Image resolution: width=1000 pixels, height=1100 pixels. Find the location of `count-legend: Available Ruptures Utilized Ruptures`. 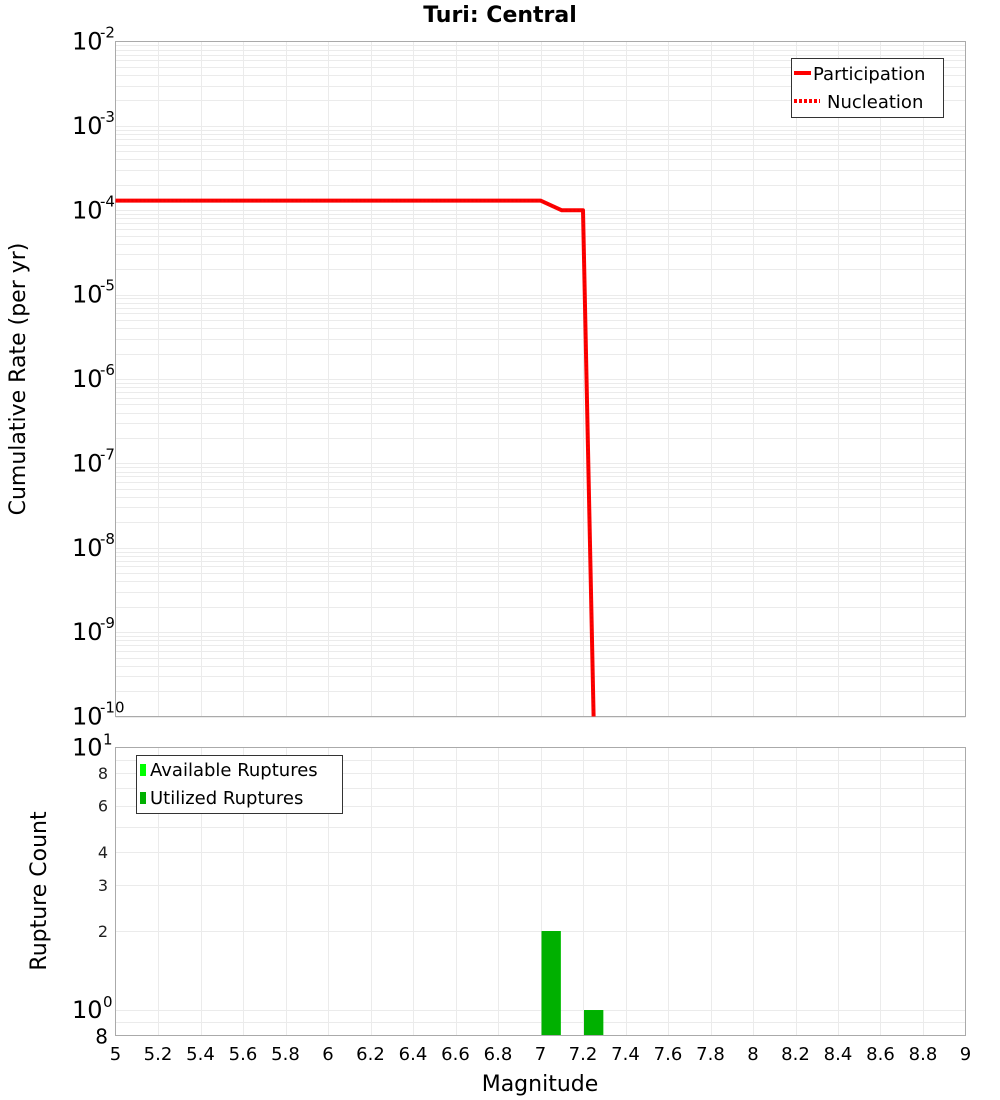

count-legend: Available Ruptures Utilized Ruptures is located at coordinates (239, 784).